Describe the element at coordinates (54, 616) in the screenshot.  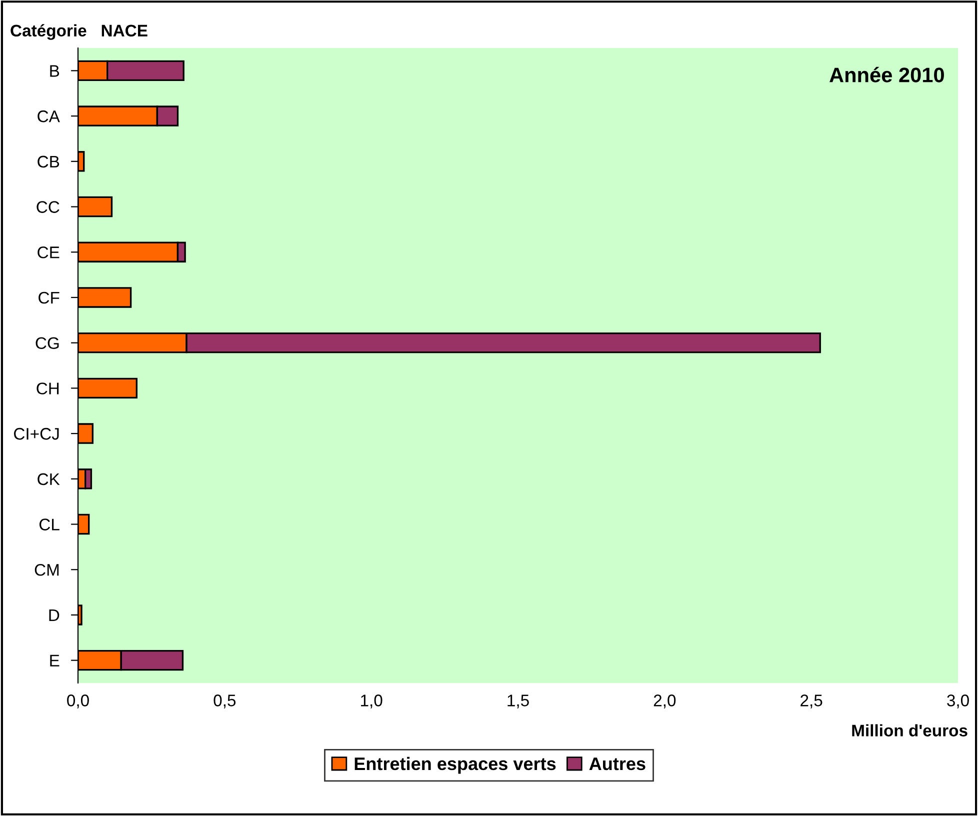
I see `y-tick-label: D` at that location.